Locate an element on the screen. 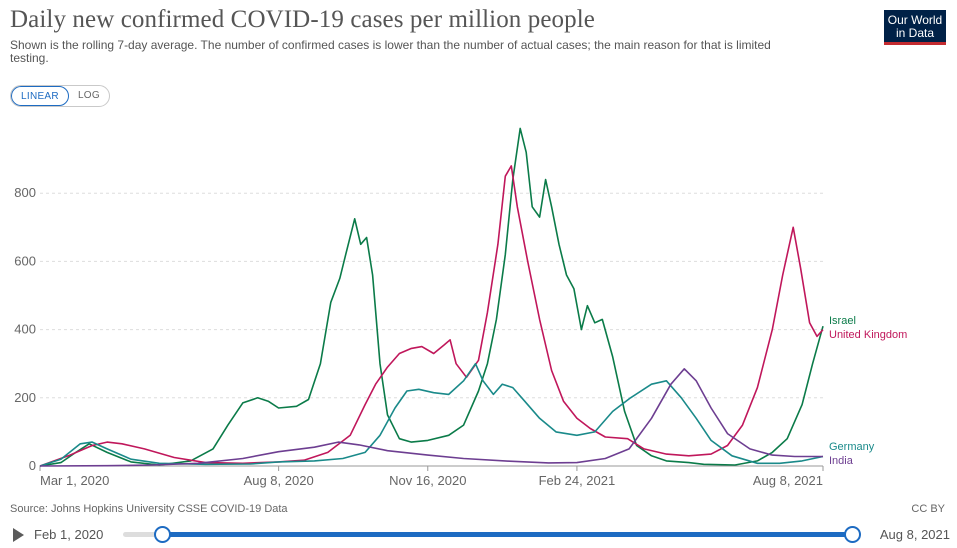  x-tick-label: Aug 8, 2020 is located at coordinates (279, 480).